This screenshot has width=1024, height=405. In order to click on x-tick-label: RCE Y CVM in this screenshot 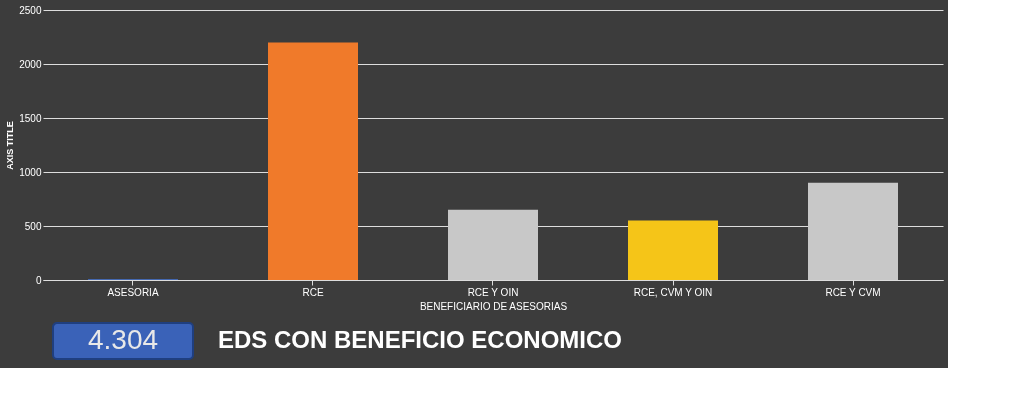, I will do `click(853, 292)`.